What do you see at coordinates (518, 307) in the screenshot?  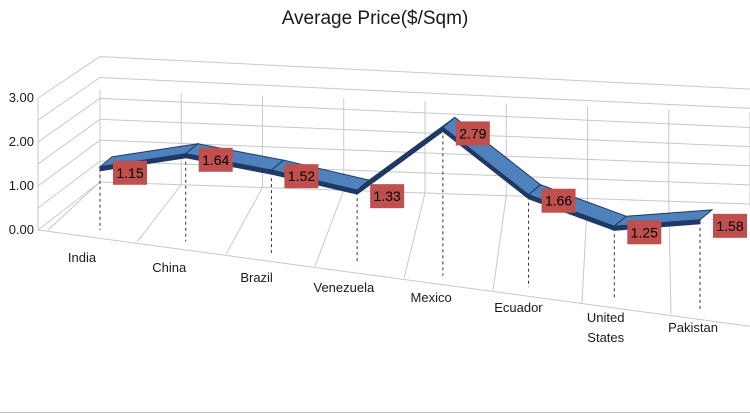 I see `category-label: Ecuador` at bounding box center [518, 307].